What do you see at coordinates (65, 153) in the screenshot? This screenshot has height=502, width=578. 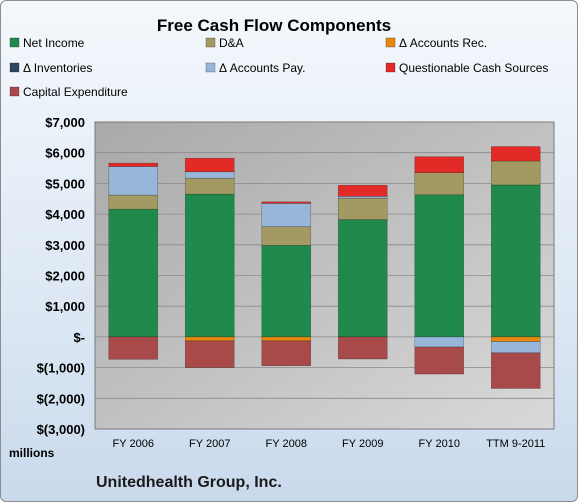 I see `y-tick-label: $6,000` at bounding box center [65, 153].